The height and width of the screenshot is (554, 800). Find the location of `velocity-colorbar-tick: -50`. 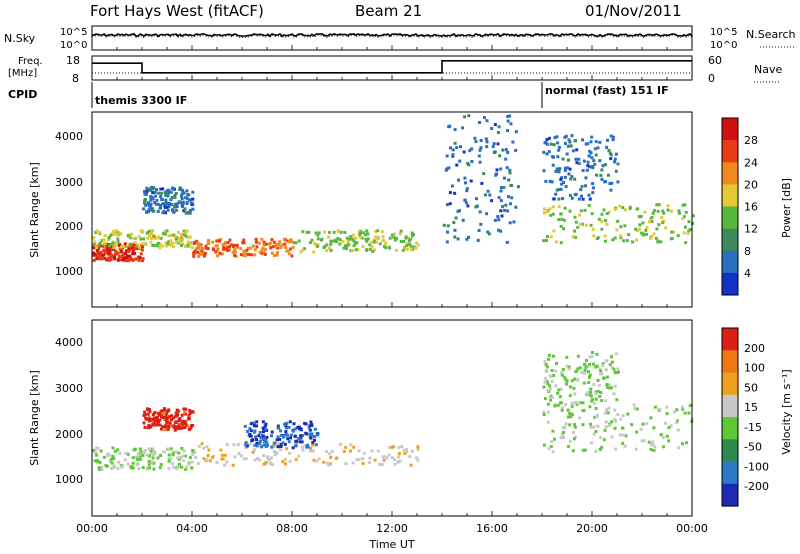

velocity-colorbar-tick: -50 is located at coordinates (753, 447).